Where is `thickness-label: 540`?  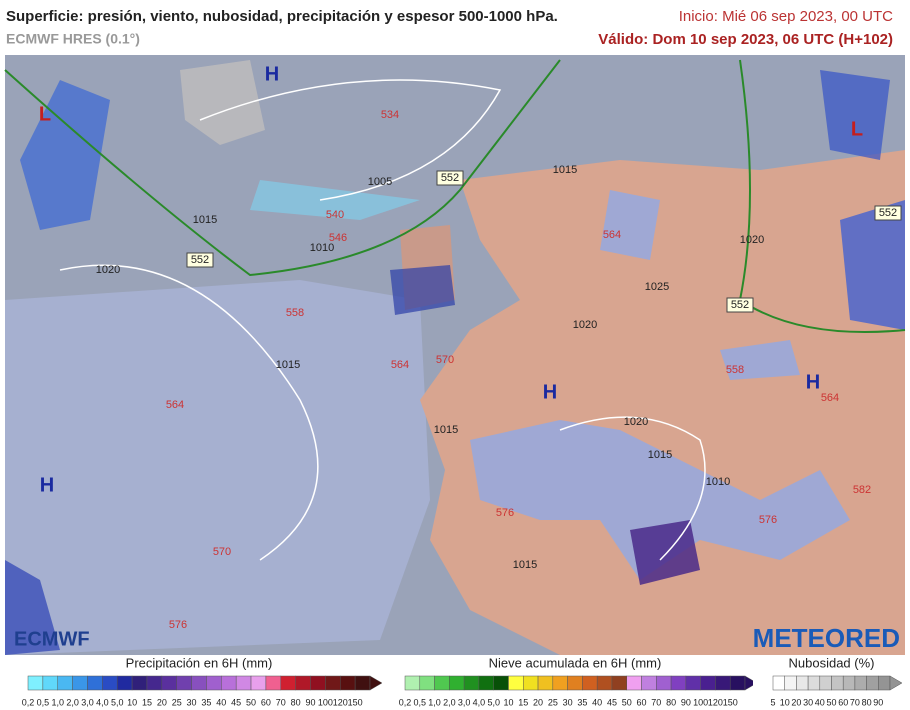 thickness-label: 540 is located at coordinates (335, 215).